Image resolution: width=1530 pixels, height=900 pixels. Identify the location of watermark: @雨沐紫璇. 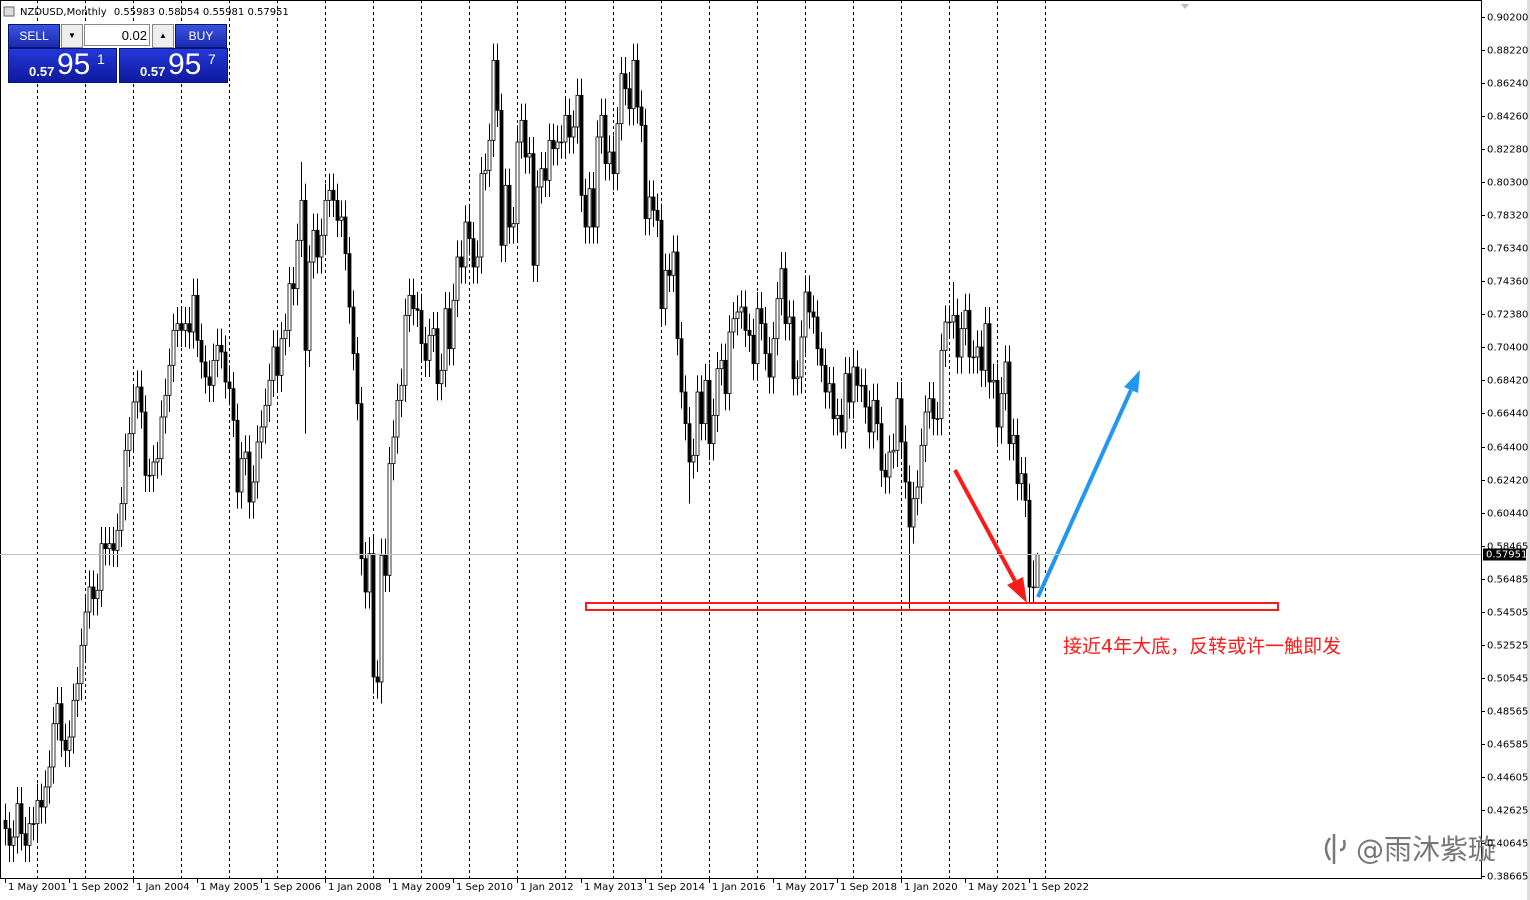
(1426, 849).